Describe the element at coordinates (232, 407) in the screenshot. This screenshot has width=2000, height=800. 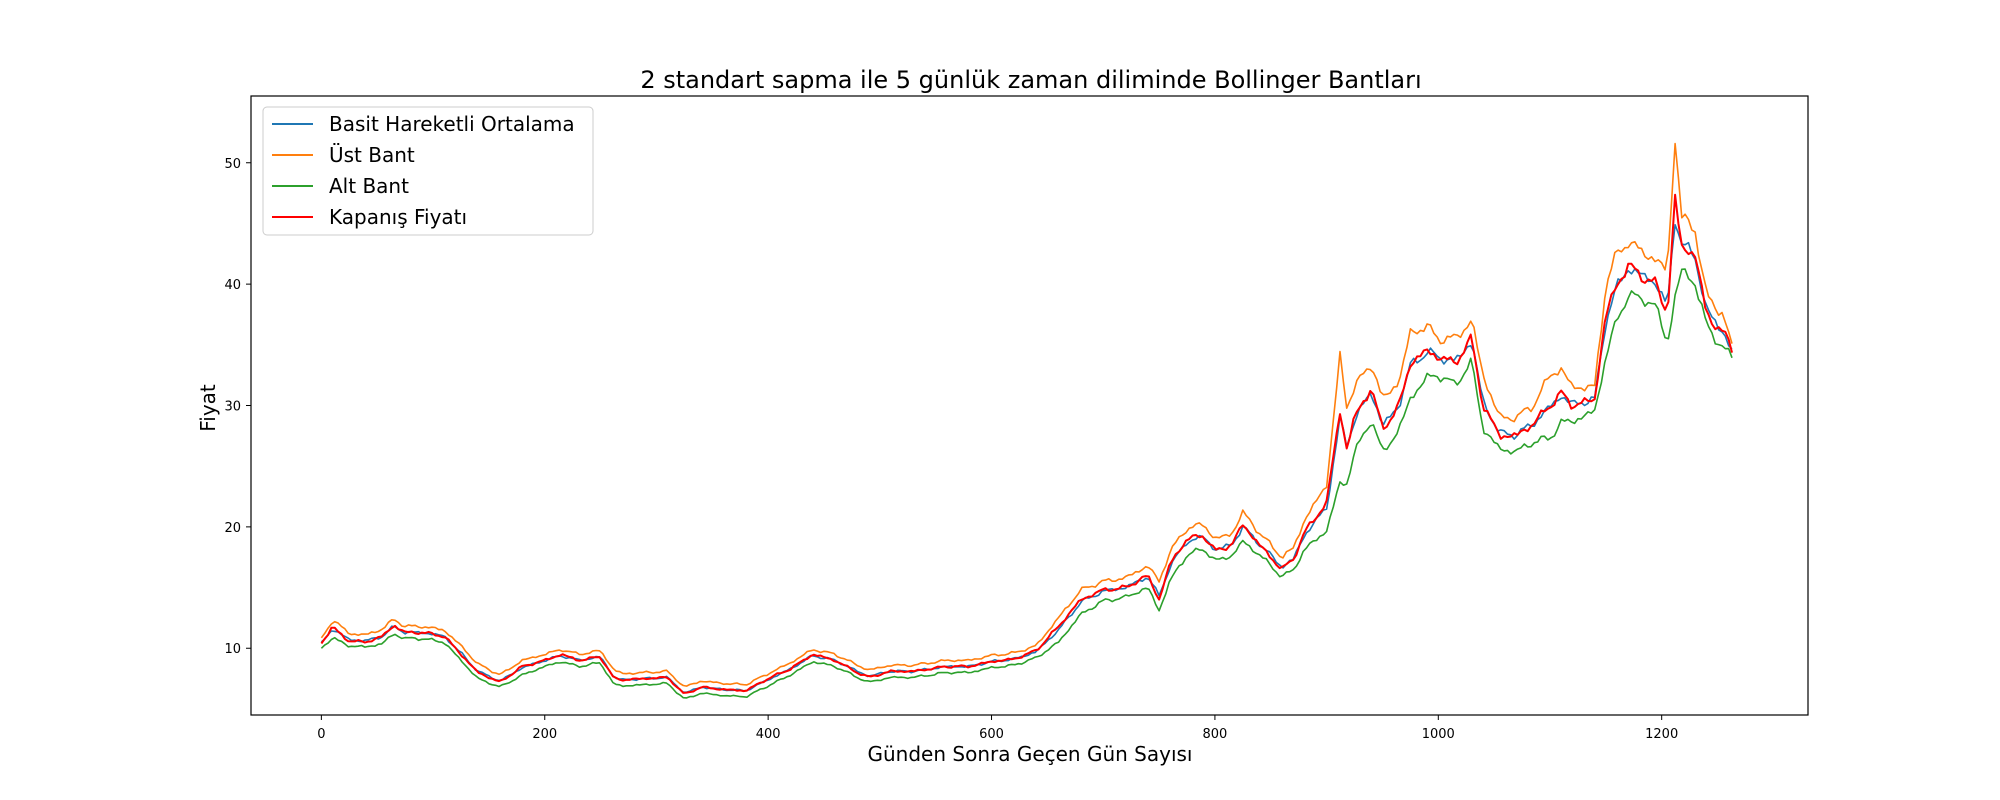
I see `y-tick-label: 30` at that location.